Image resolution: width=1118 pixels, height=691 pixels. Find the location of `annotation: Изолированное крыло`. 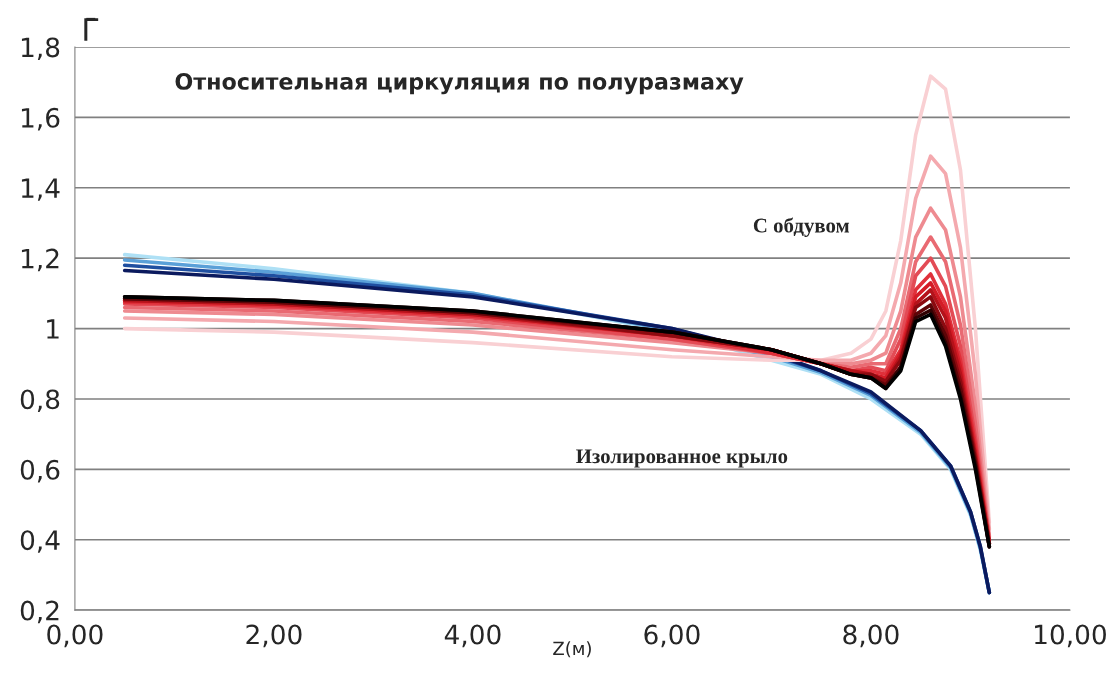

annotation: Изолированное крыло is located at coordinates (682, 458).